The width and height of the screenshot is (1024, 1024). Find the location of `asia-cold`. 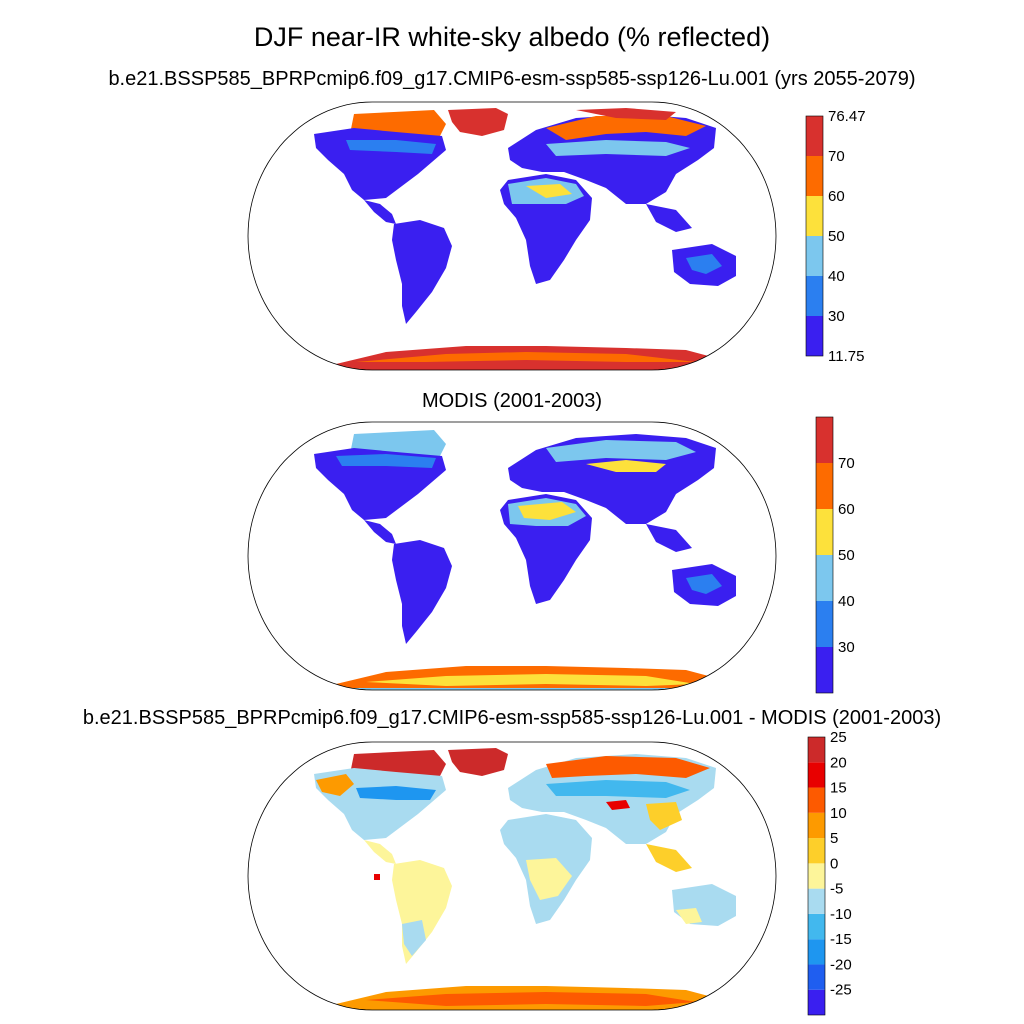

asia-cold is located at coordinates (618, 789).